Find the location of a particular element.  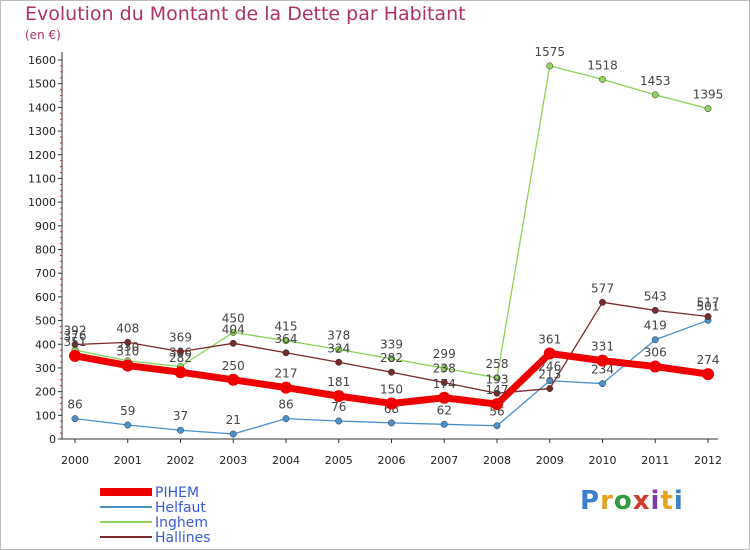

x-tick-label: 2010 is located at coordinates (603, 460).